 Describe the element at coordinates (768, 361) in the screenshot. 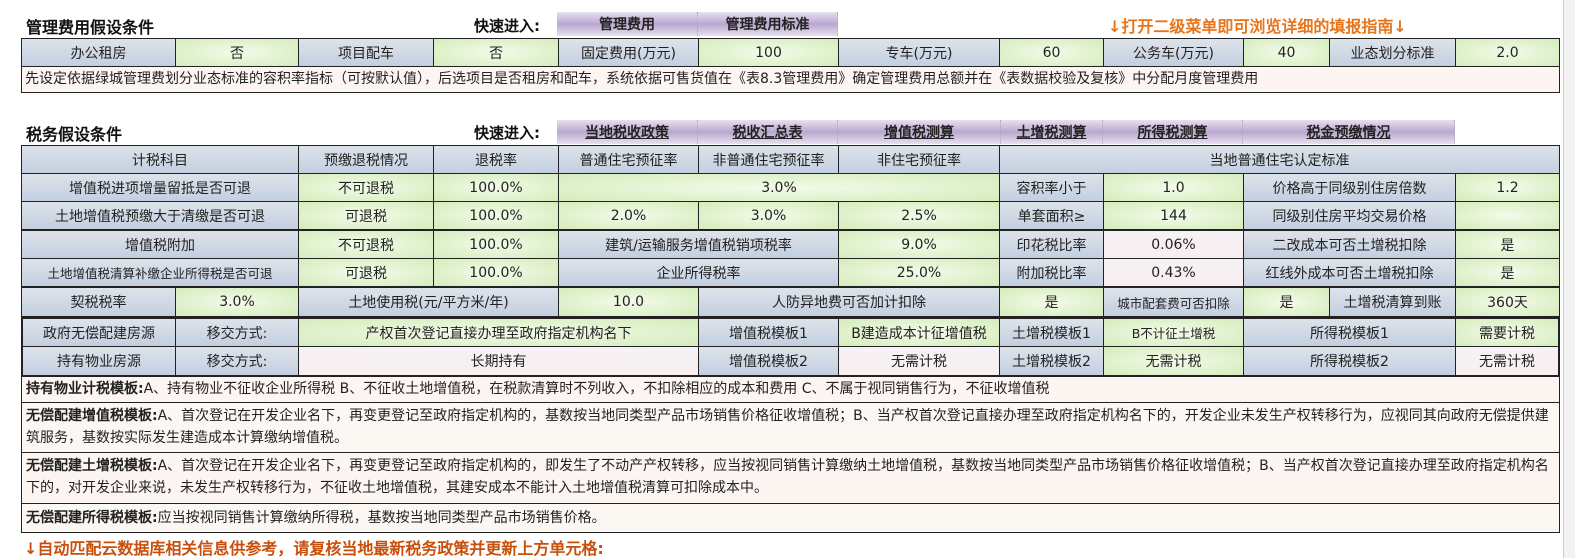

I see `hold-vat-tpl-label: 增值税模板2` at that location.